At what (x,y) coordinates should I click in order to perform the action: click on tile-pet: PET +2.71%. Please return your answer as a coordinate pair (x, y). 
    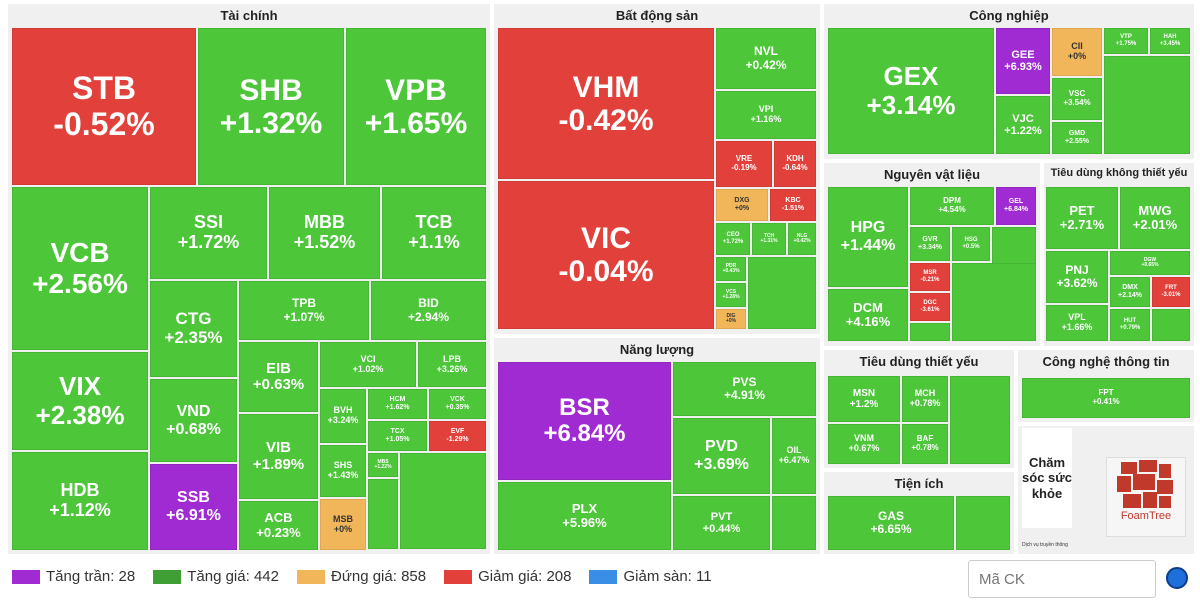
    Looking at the image, I should click on (1082, 218).